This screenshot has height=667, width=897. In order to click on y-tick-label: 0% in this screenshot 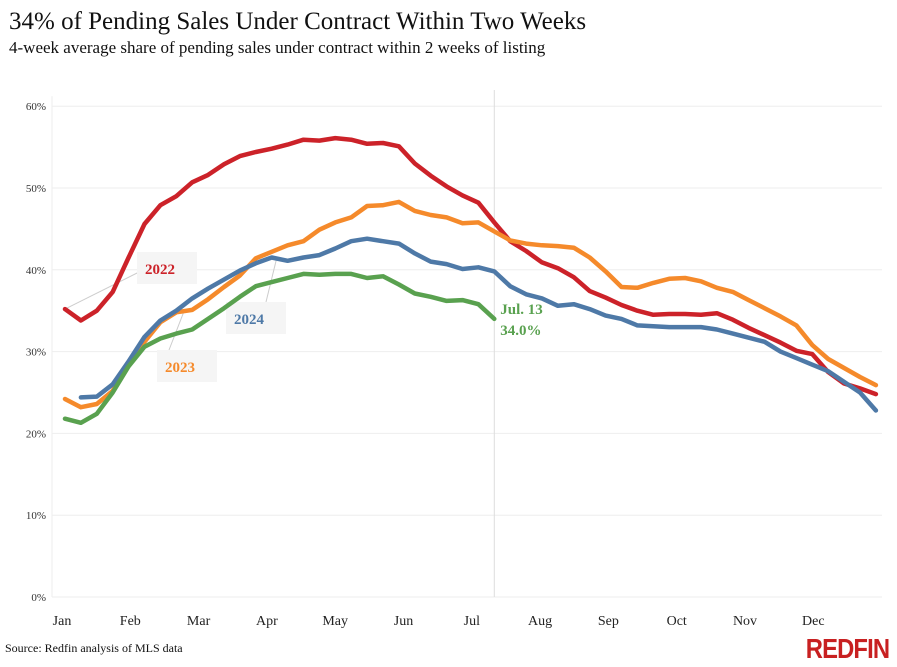, I will do `click(38, 598)`.